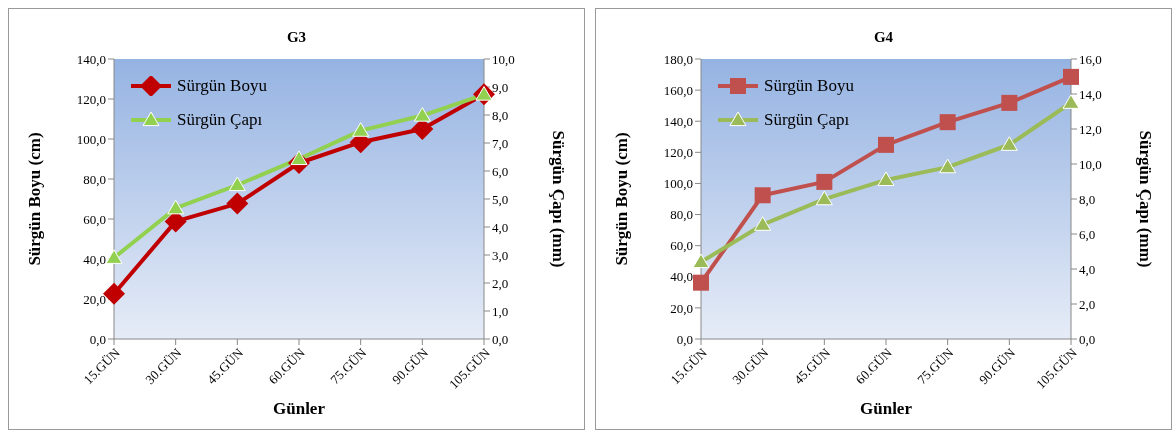 Image resolution: width=1172 pixels, height=443 pixels. I want to click on y-tick-label: 160,0, so click(678, 90).